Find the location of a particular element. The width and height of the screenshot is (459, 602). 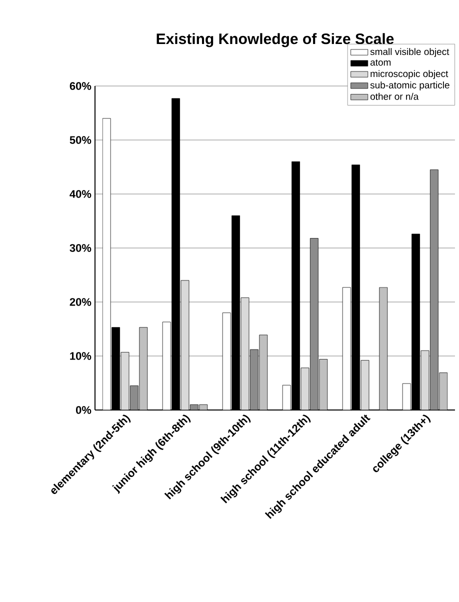

y-tick-label: 40% is located at coordinates (81, 194).